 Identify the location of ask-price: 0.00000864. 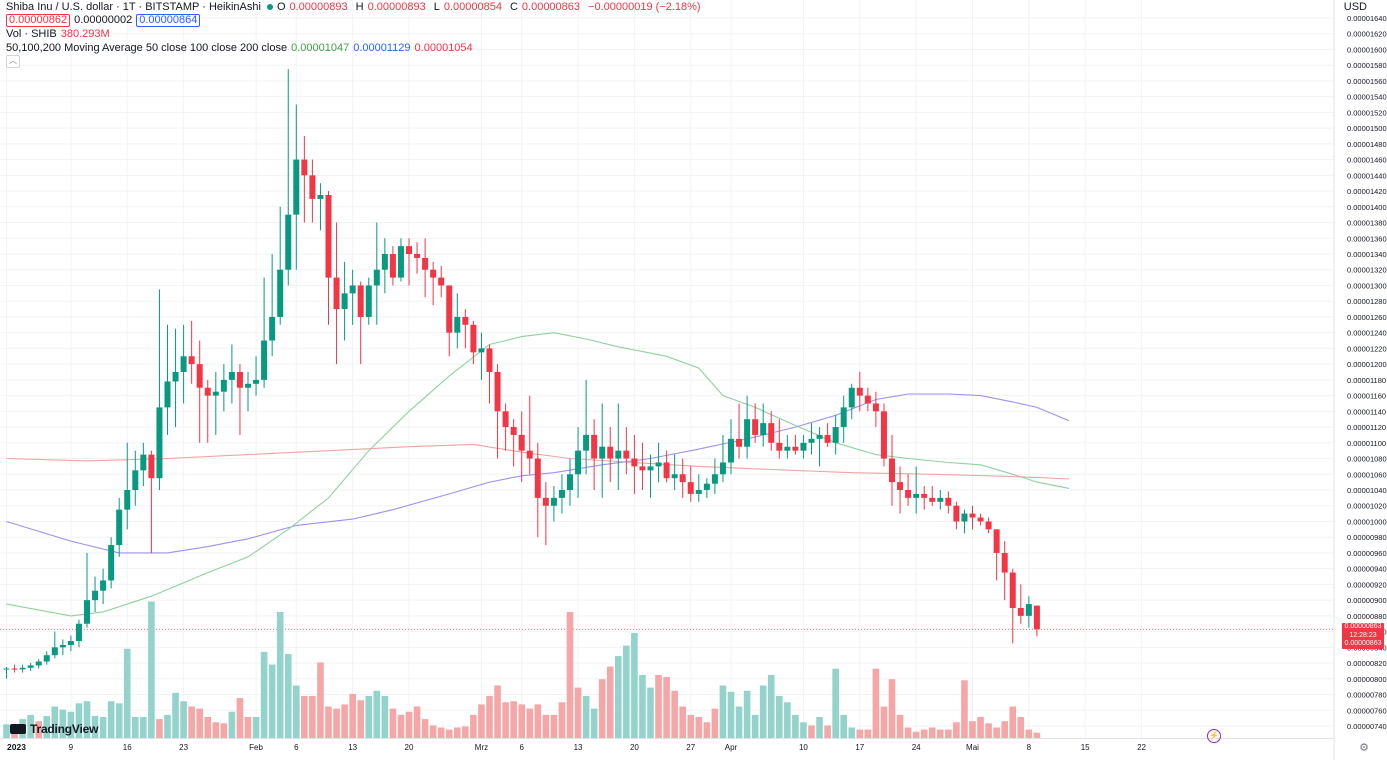
(168, 20).